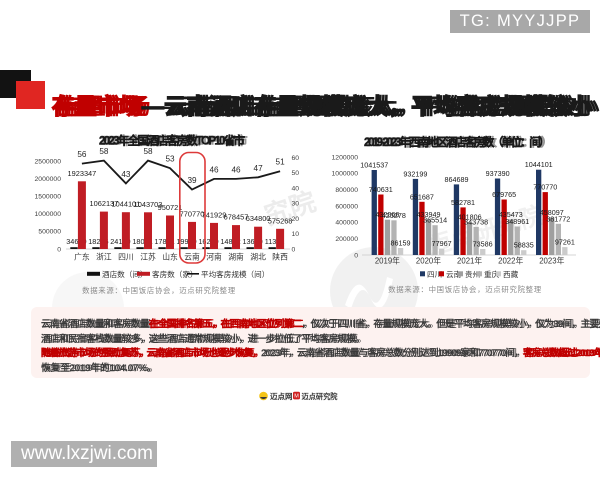  What do you see at coordinates (120, 241) in the screenshot?
I see `svg-text: 24100` at bounding box center [120, 241].